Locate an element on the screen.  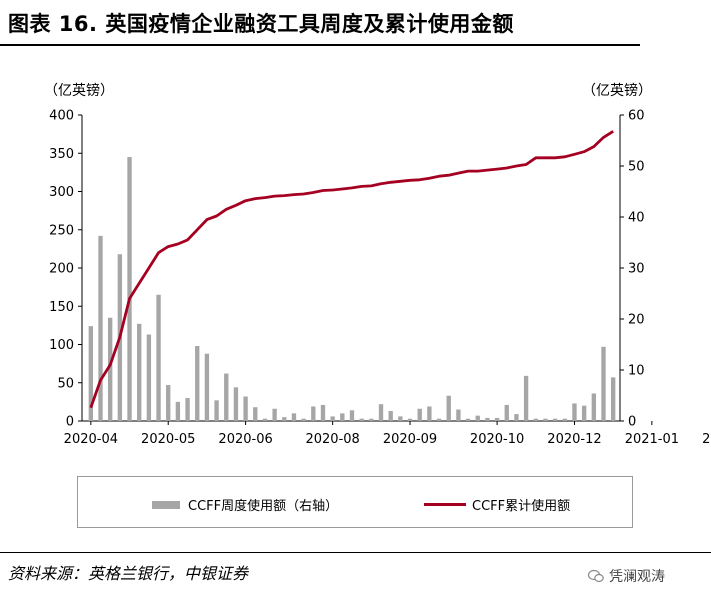
left-tick-label: 0 is located at coordinates (70, 422).